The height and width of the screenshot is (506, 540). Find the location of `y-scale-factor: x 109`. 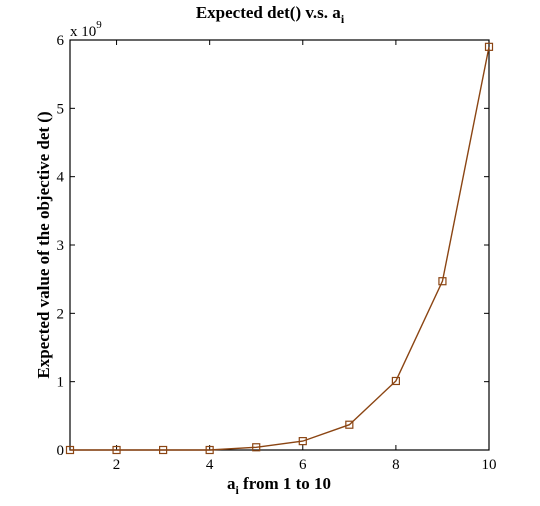

y-scale-factor: x 109 is located at coordinates (86, 29).